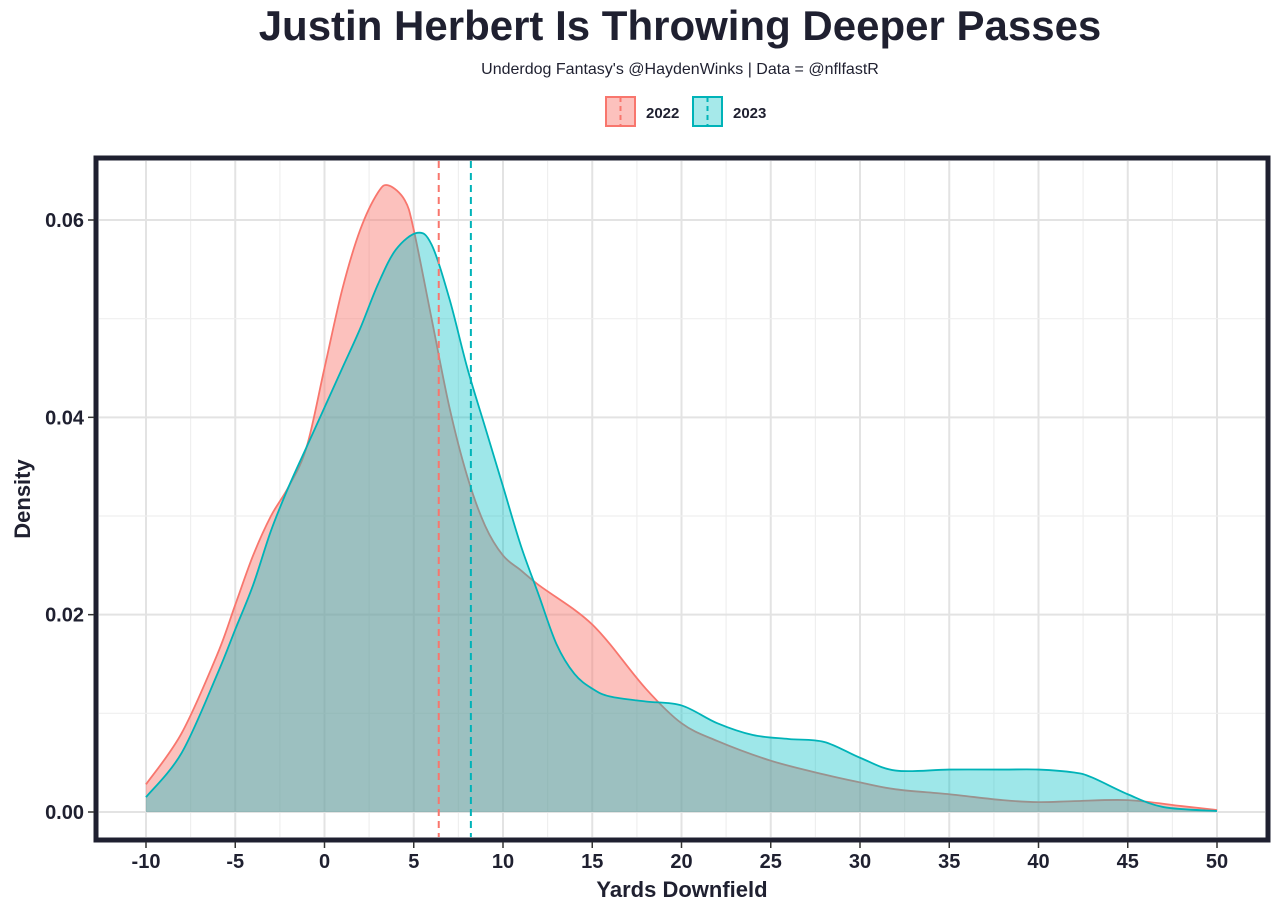 The image size is (1280, 918). Describe the element at coordinates (642, 111) in the screenshot. I see `legend-item-2022: 2022` at that location.